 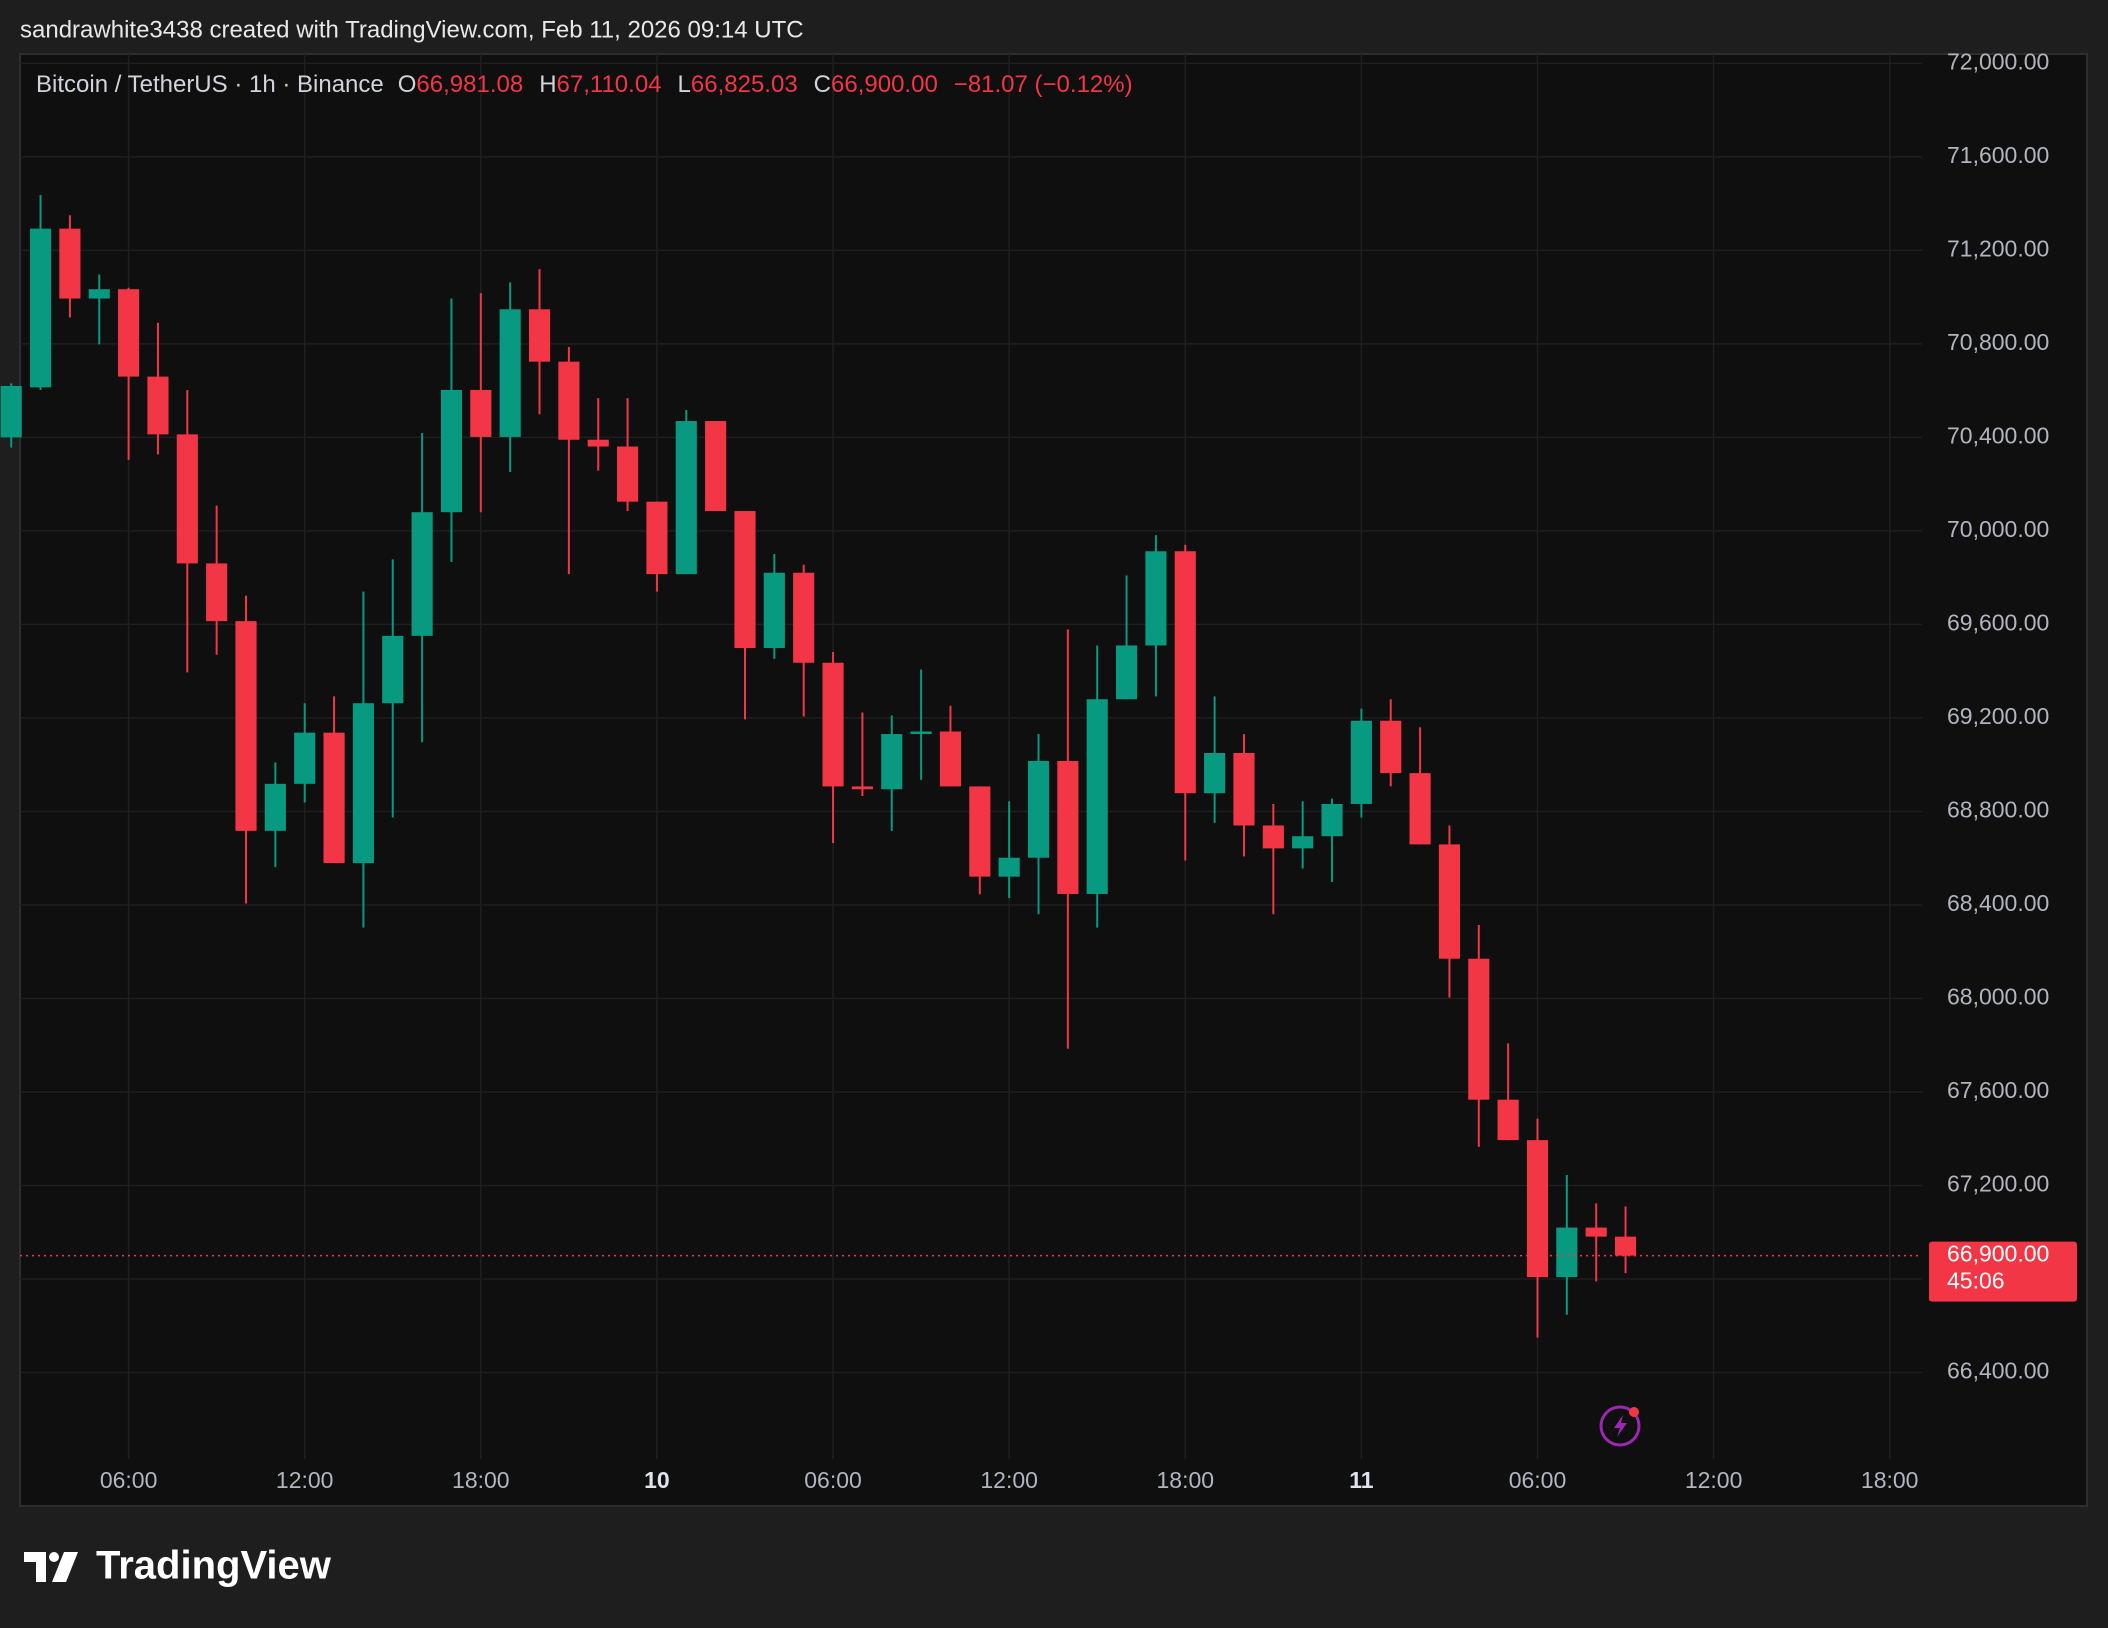 What do you see at coordinates (1998, 1090) in the screenshot?
I see `y-tick-label: 67,600.00` at bounding box center [1998, 1090].